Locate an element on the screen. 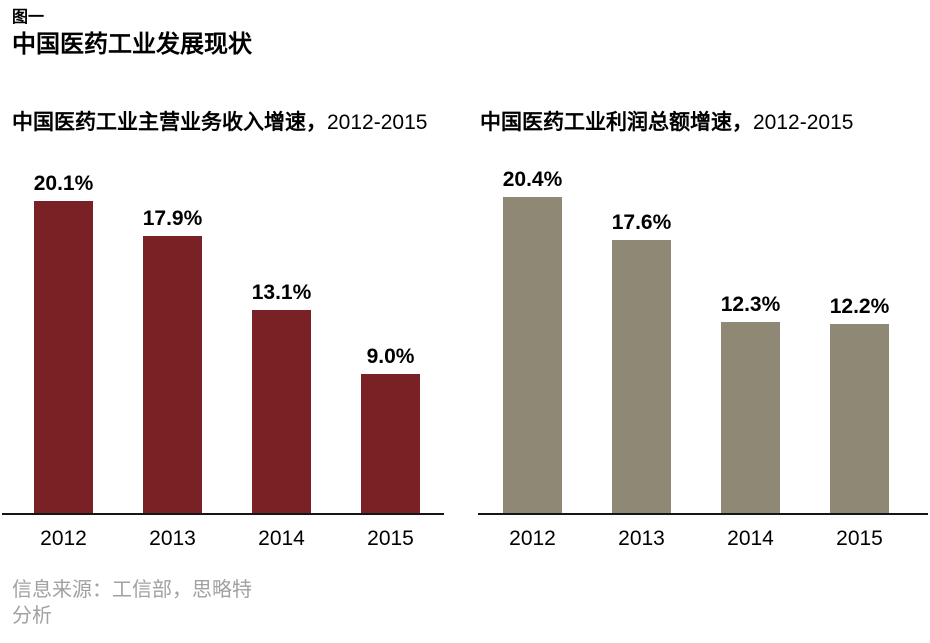 This screenshot has width=930, height=643. bar-value-label: 20.1% is located at coordinates (63, 183).